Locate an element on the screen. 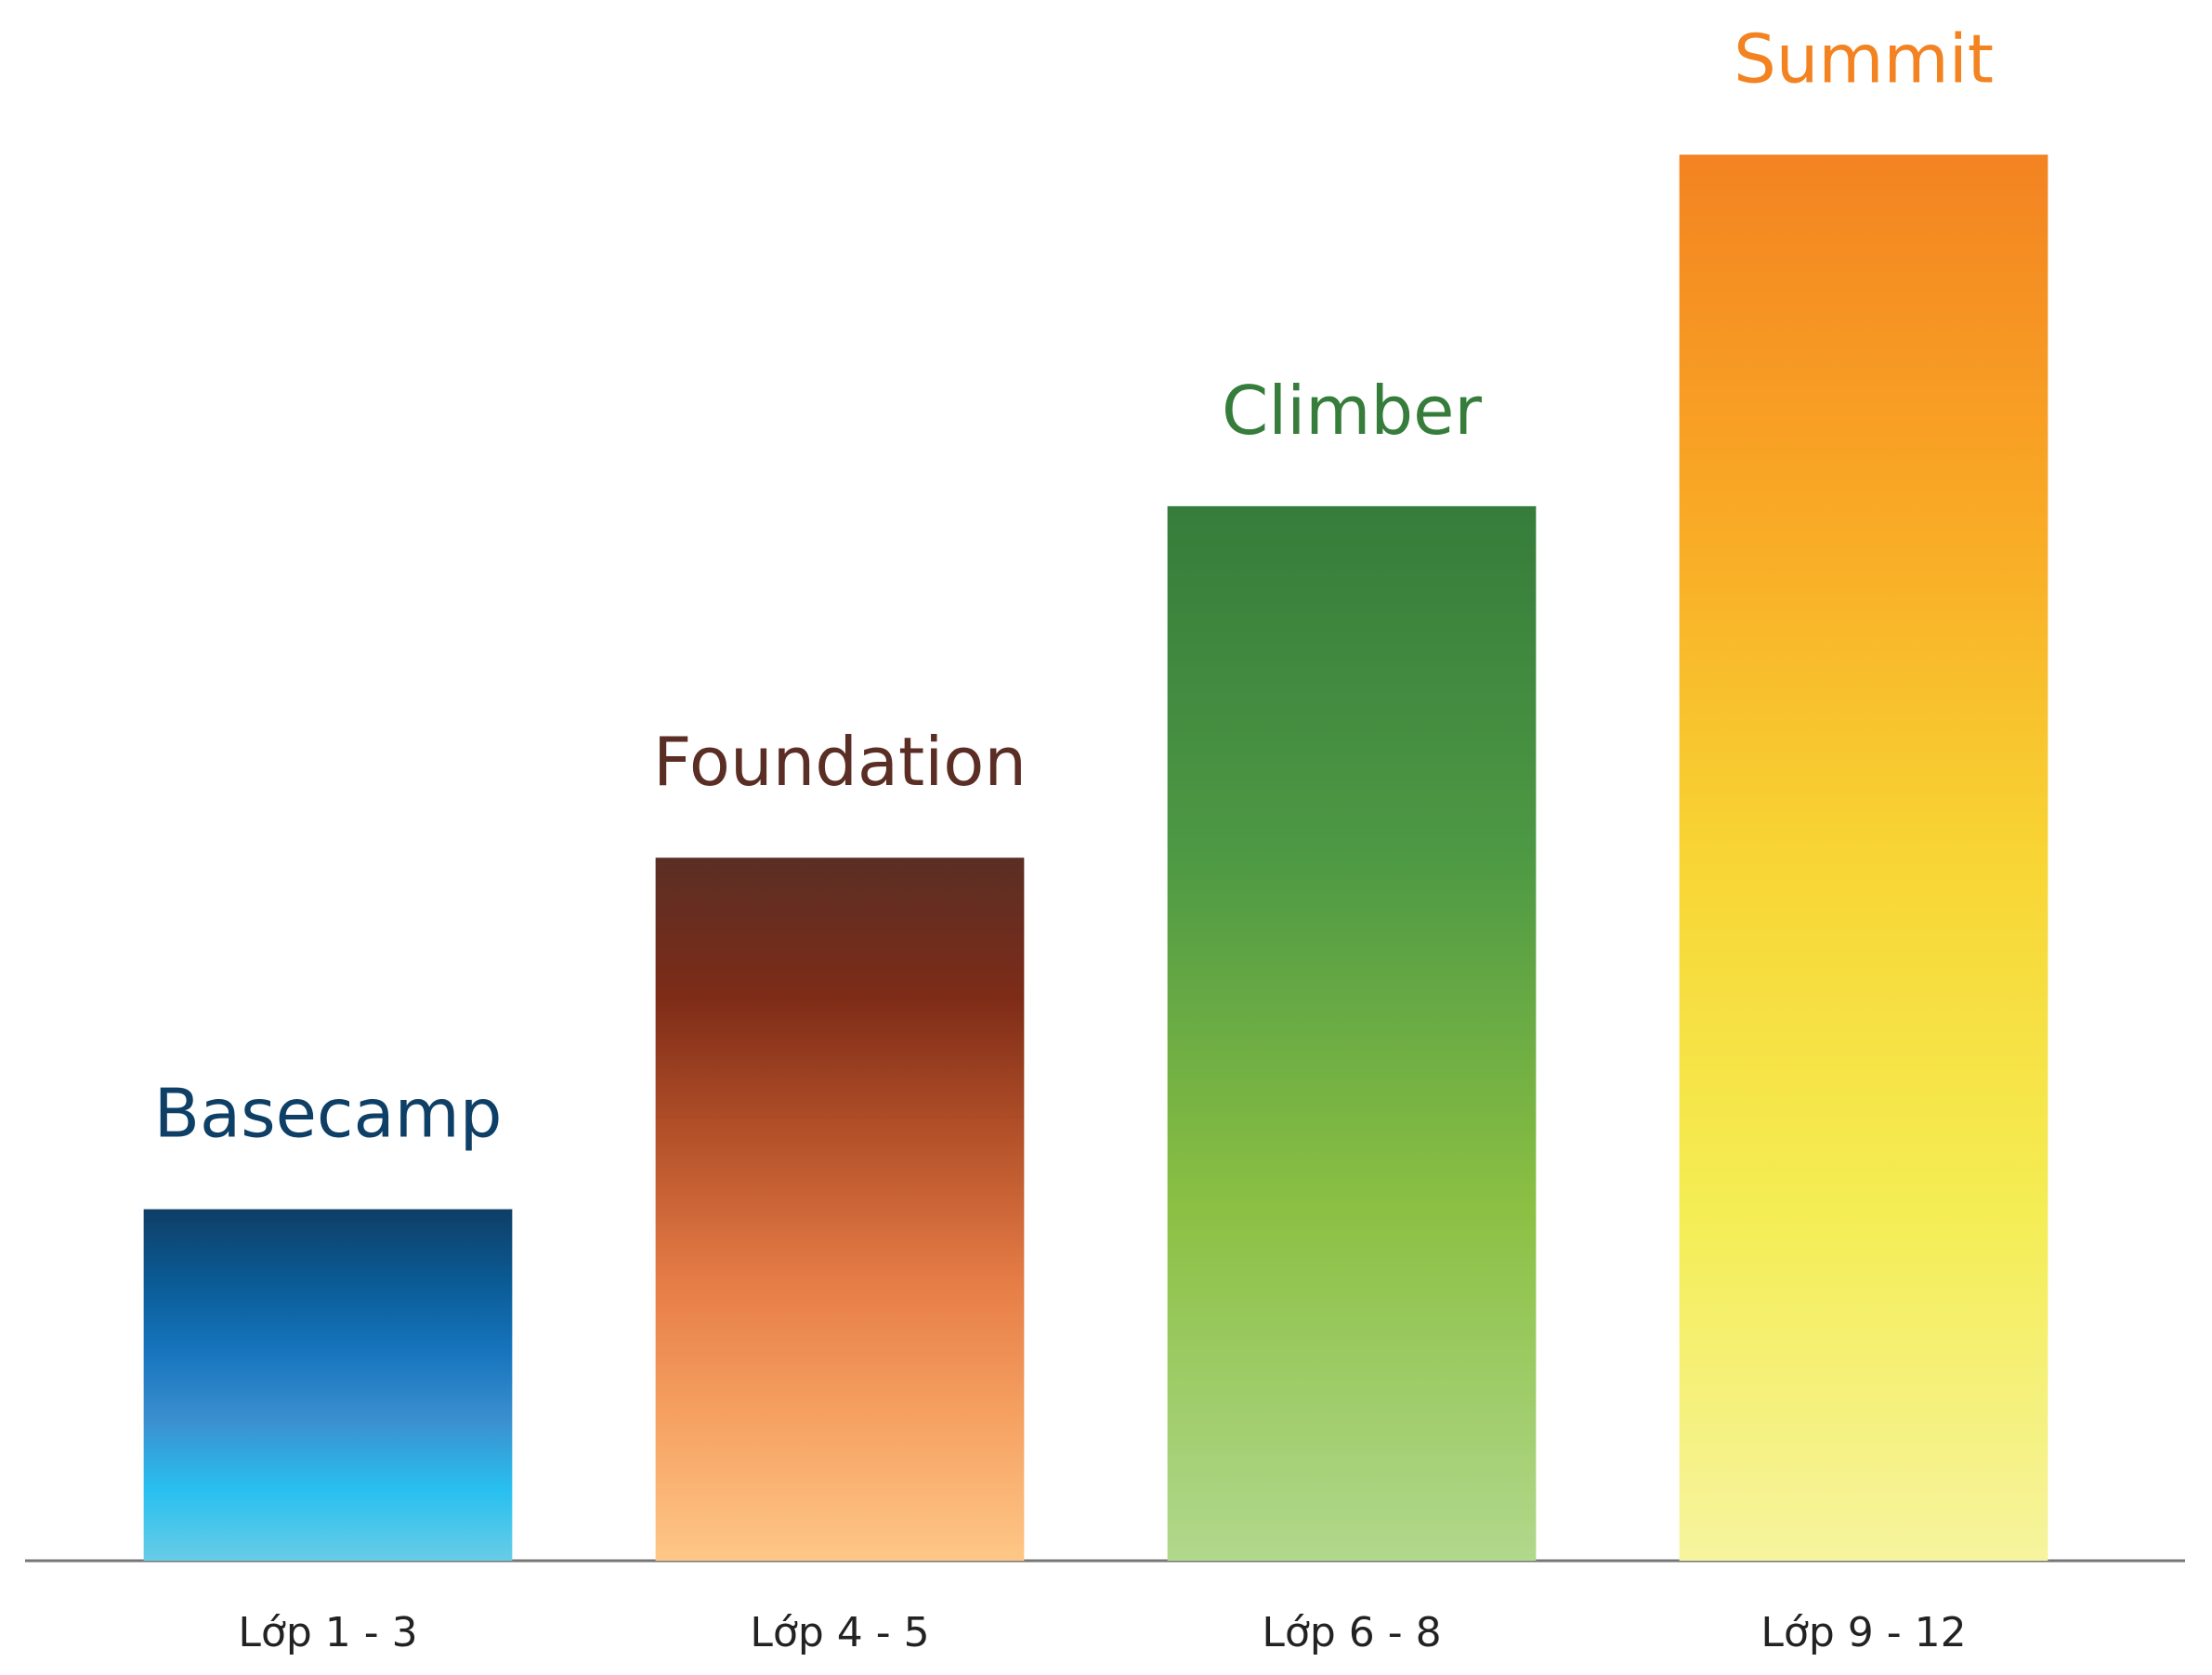 The height and width of the screenshot is (1675, 2212). x-tick-label: Lớp 1 - 3 is located at coordinates (327, 1632).